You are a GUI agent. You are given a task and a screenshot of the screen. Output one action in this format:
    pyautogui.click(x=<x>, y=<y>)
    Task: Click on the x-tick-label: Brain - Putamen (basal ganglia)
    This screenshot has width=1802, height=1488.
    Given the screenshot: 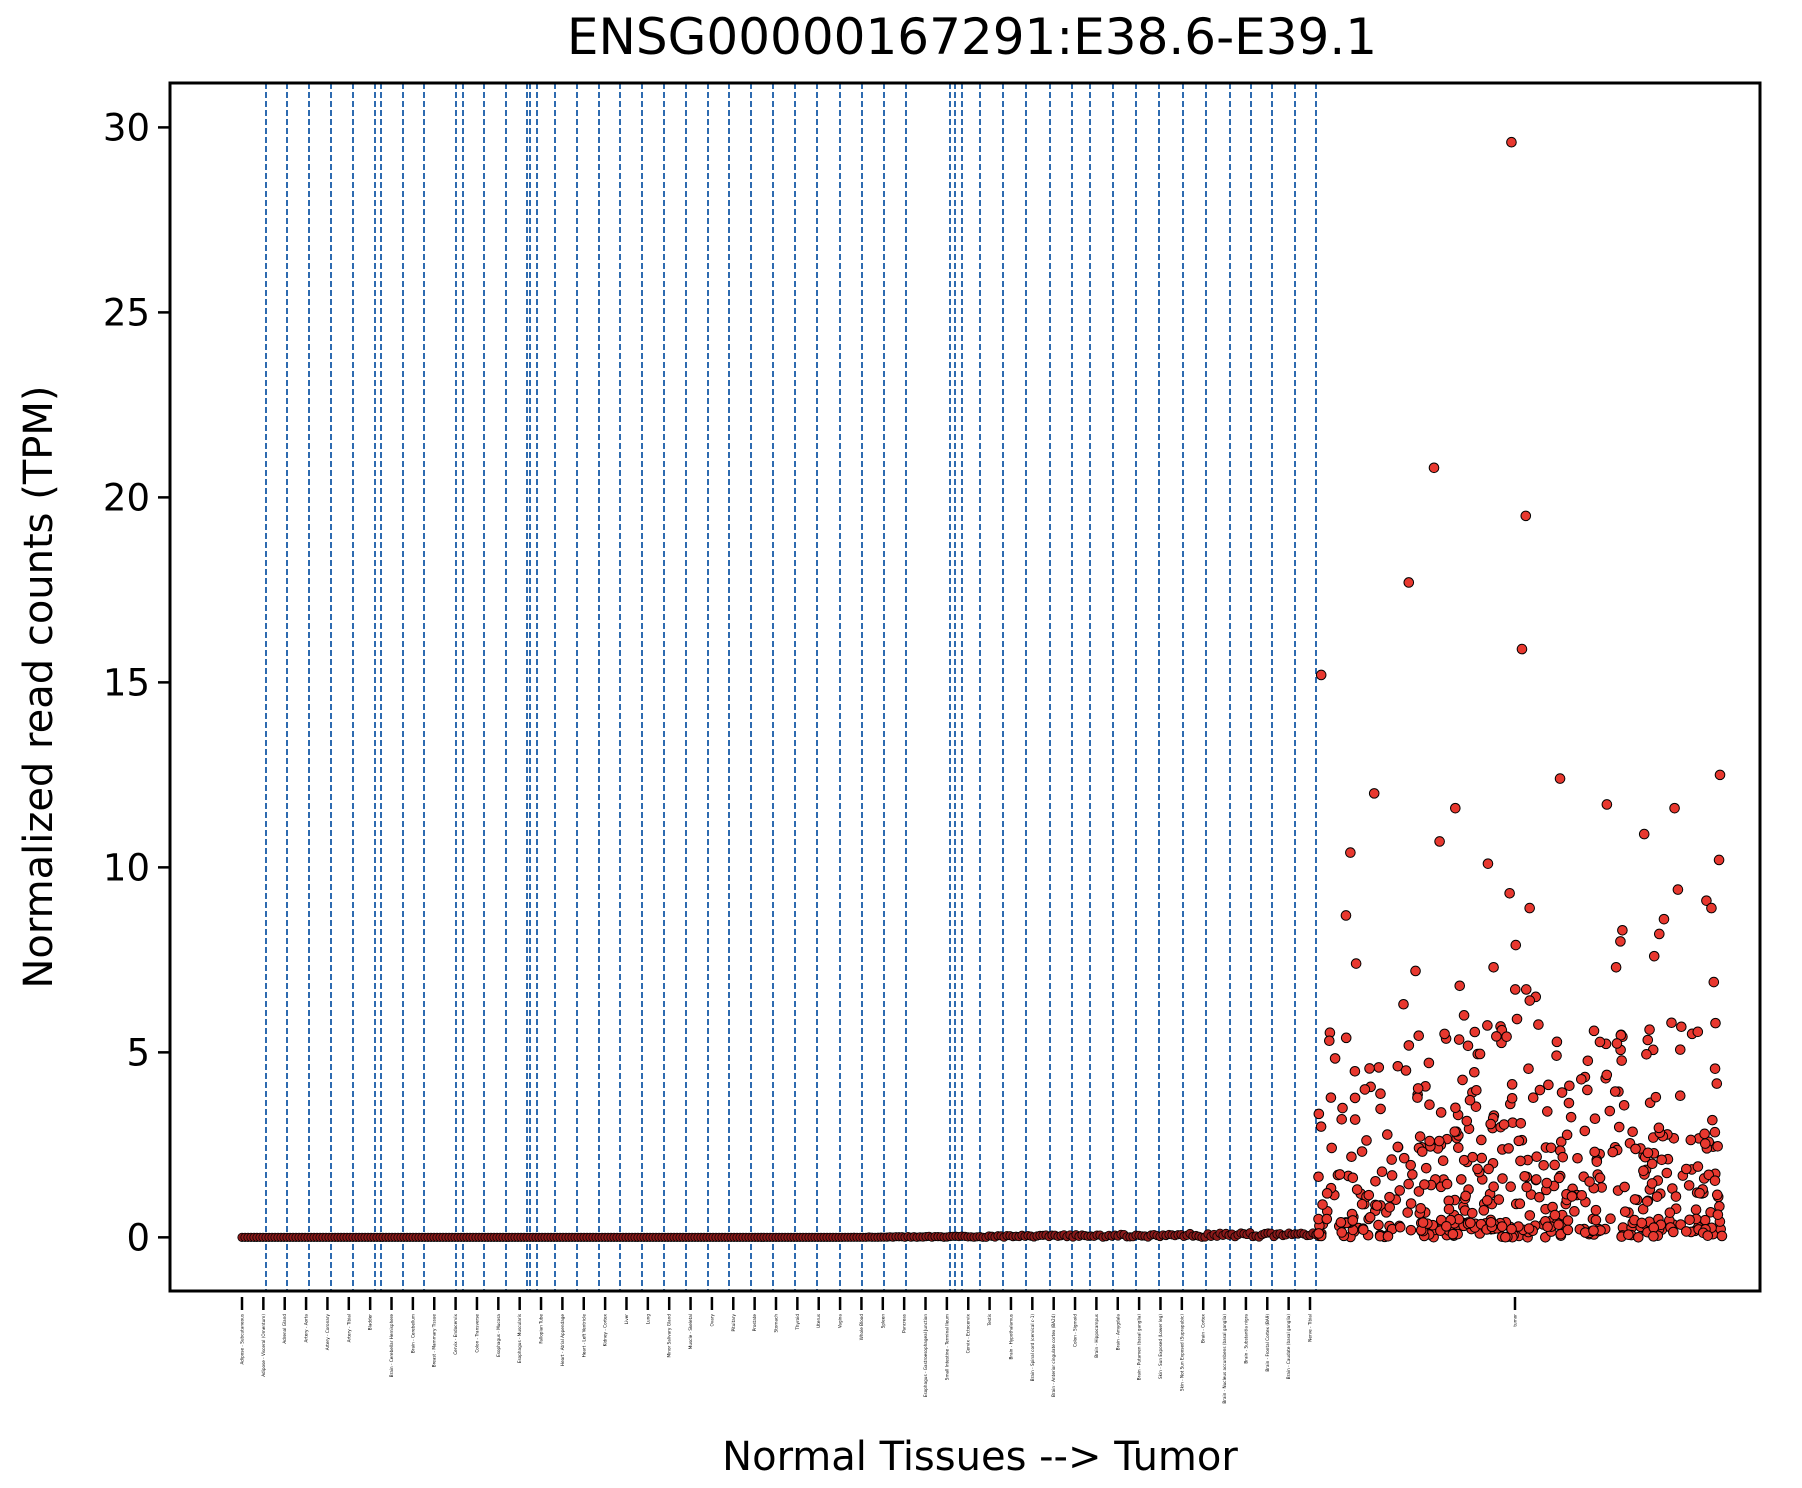 What is the action you would take?
    pyautogui.click(x=1139, y=1347)
    